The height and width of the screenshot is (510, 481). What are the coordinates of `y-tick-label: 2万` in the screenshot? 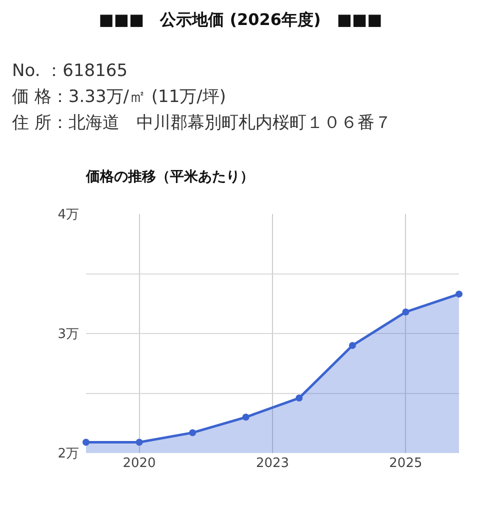 It's located at (68, 454).